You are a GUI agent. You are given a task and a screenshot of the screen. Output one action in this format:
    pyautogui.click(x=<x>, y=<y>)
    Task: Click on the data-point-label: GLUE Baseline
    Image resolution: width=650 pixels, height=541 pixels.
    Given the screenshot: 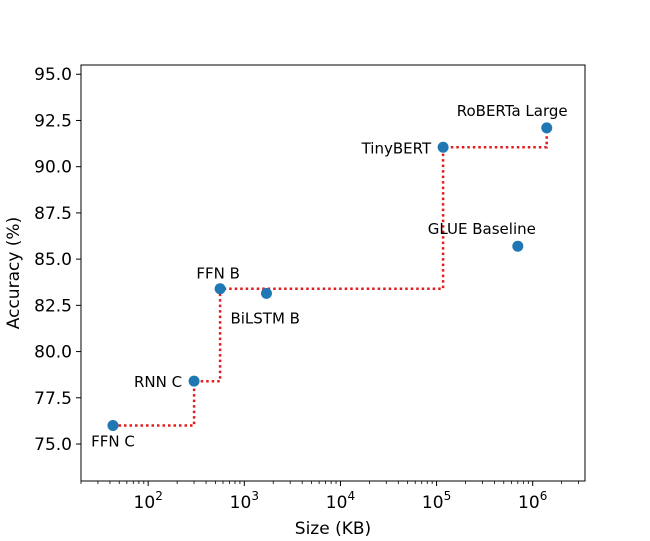 What is the action you would take?
    pyautogui.click(x=482, y=229)
    